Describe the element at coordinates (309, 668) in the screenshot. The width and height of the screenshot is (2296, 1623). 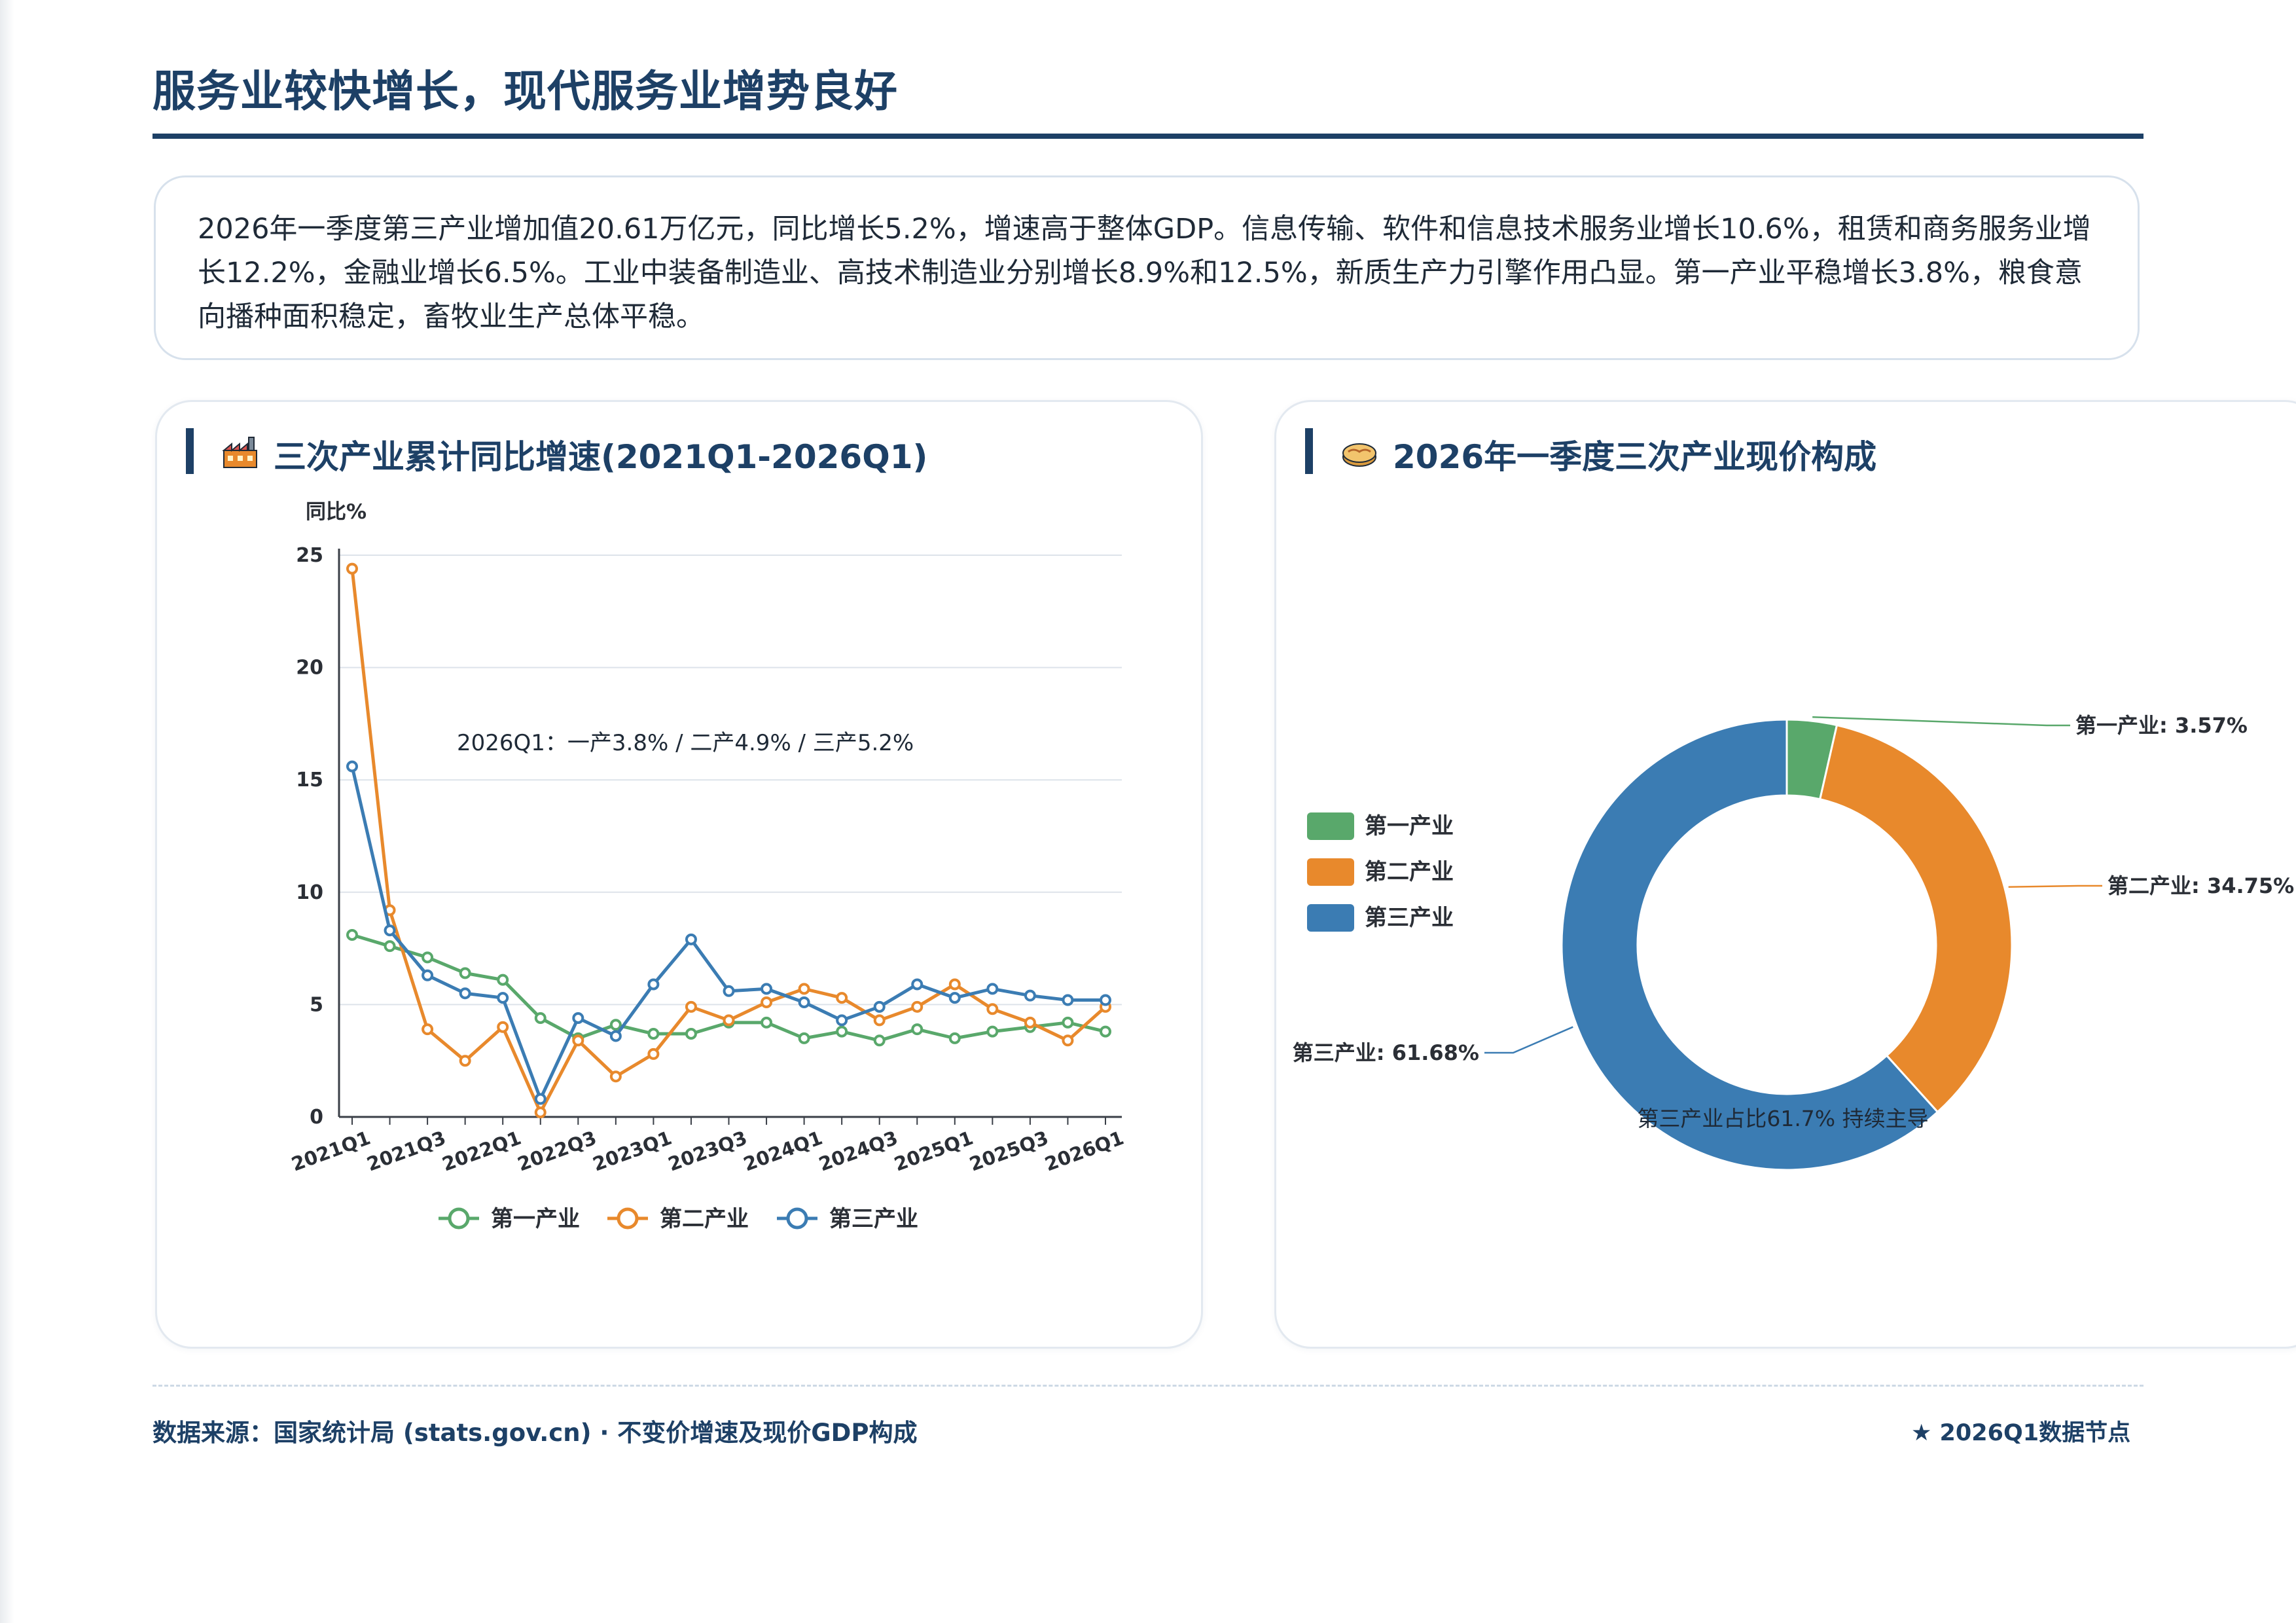
I see `y-tick-label: 20` at that location.